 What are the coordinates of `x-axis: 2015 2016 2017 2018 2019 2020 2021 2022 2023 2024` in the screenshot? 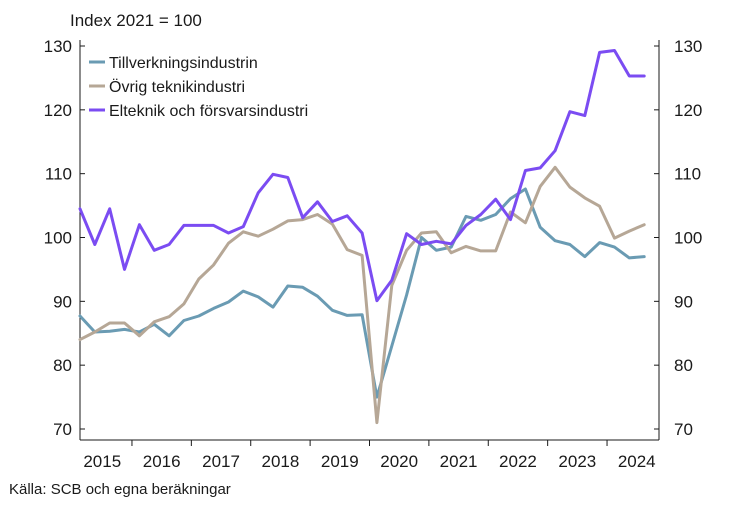 It's located at (369, 455).